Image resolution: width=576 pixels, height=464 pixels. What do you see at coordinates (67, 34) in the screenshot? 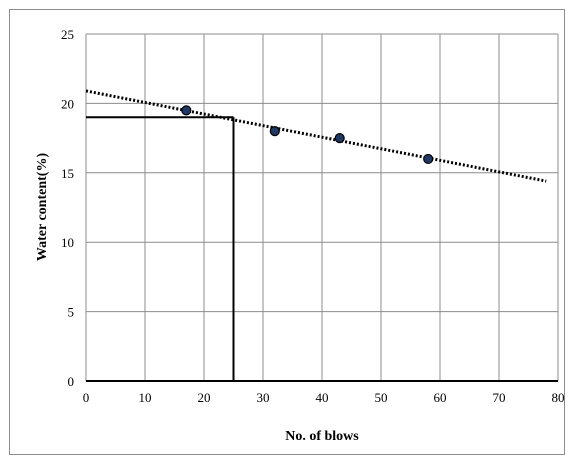
I see `y-tick-label: 25` at bounding box center [67, 34].